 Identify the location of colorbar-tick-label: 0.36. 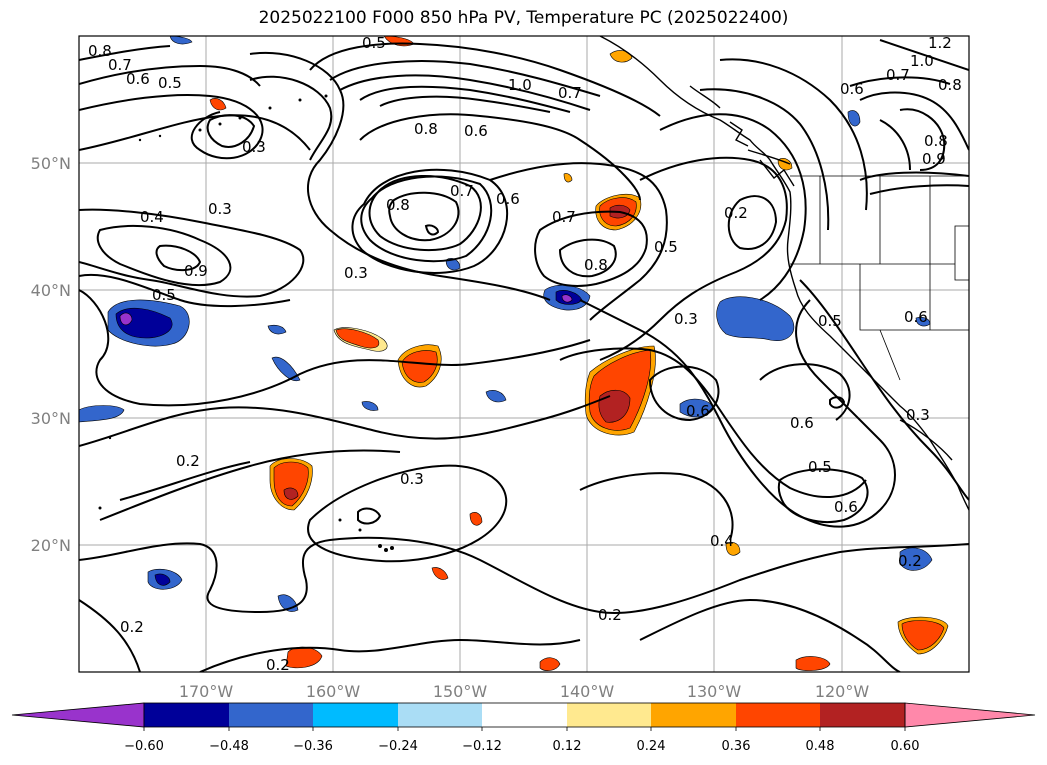
(736, 746).